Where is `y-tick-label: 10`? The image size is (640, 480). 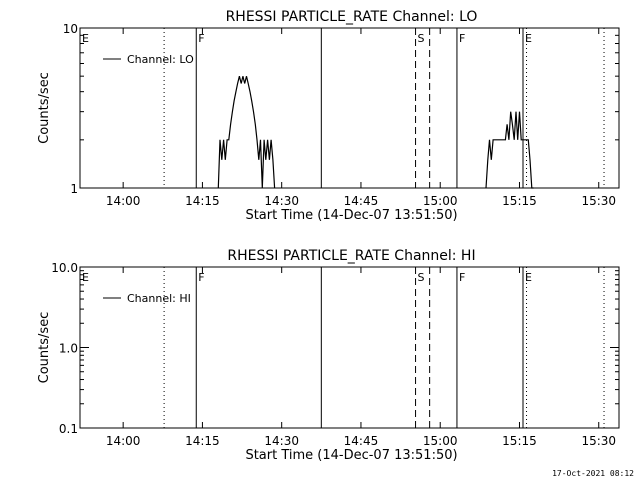
y-tick-label: 10 is located at coordinates (70, 29).